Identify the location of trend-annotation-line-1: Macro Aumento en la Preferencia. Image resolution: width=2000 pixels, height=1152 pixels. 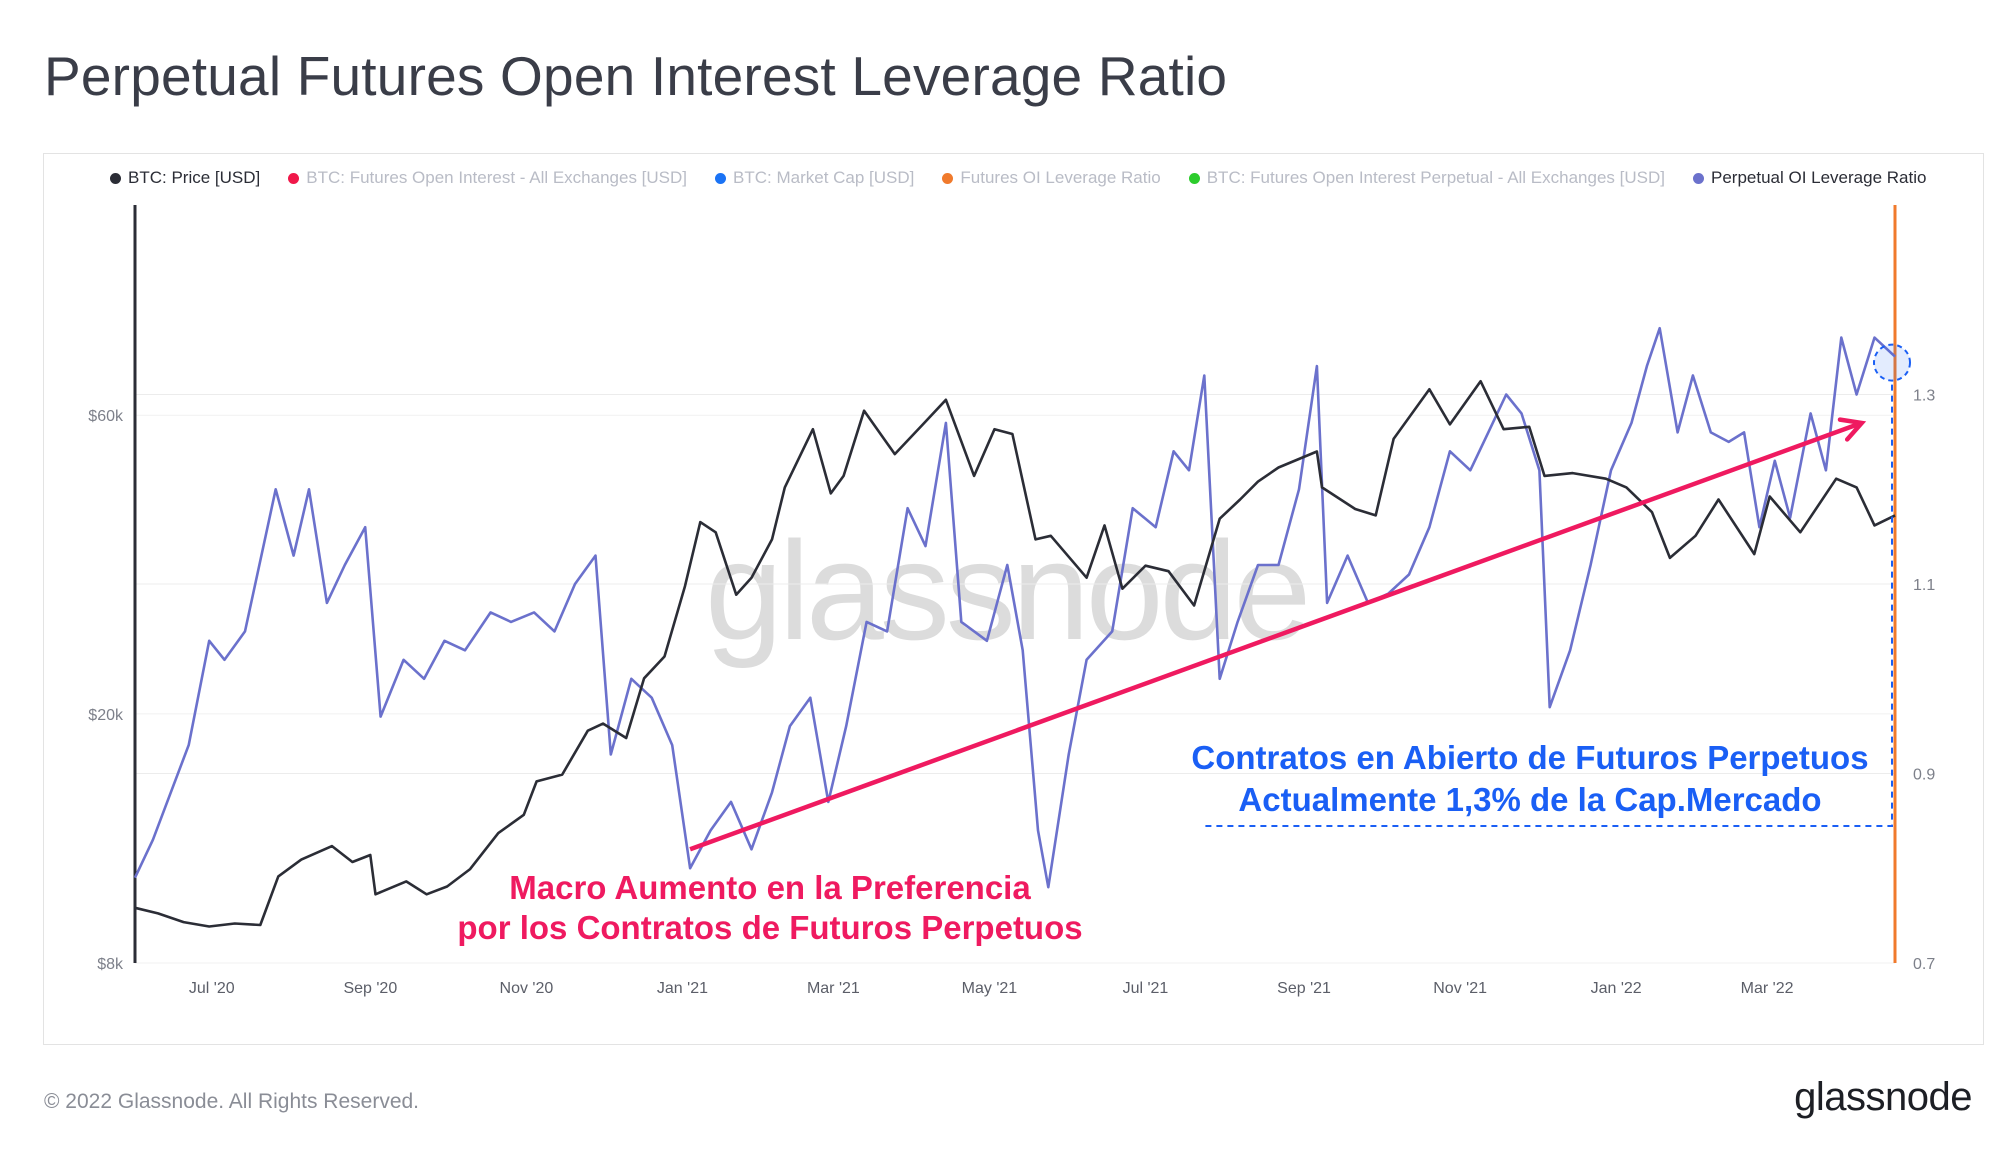
(770, 887).